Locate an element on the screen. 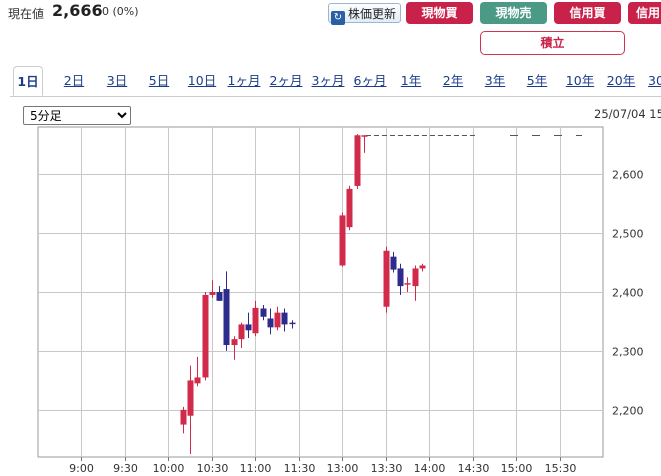 The width and height of the screenshot is (661, 476). accumulate-button: 積立 is located at coordinates (552, 43).